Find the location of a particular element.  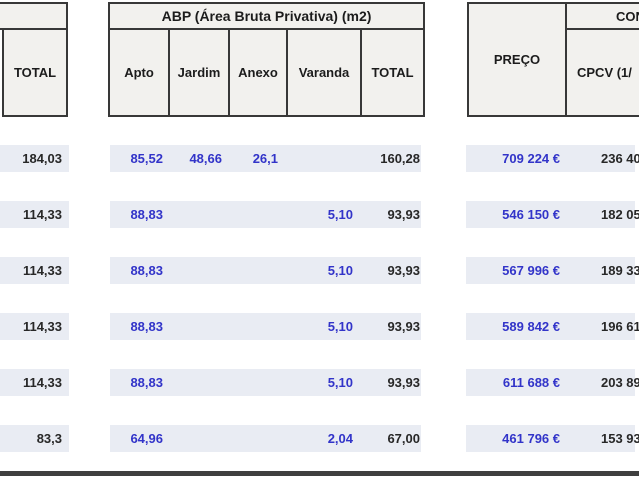

cell-preco: 546 150 € is located at coordinates (531, 214).